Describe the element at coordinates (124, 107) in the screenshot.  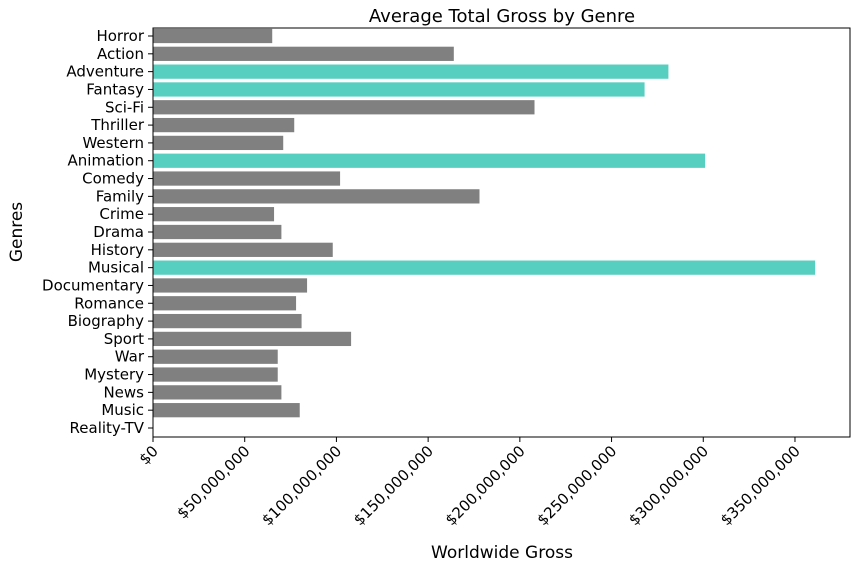
I see `y-tick-label-sci-fi: Sci-Fi` at that location.